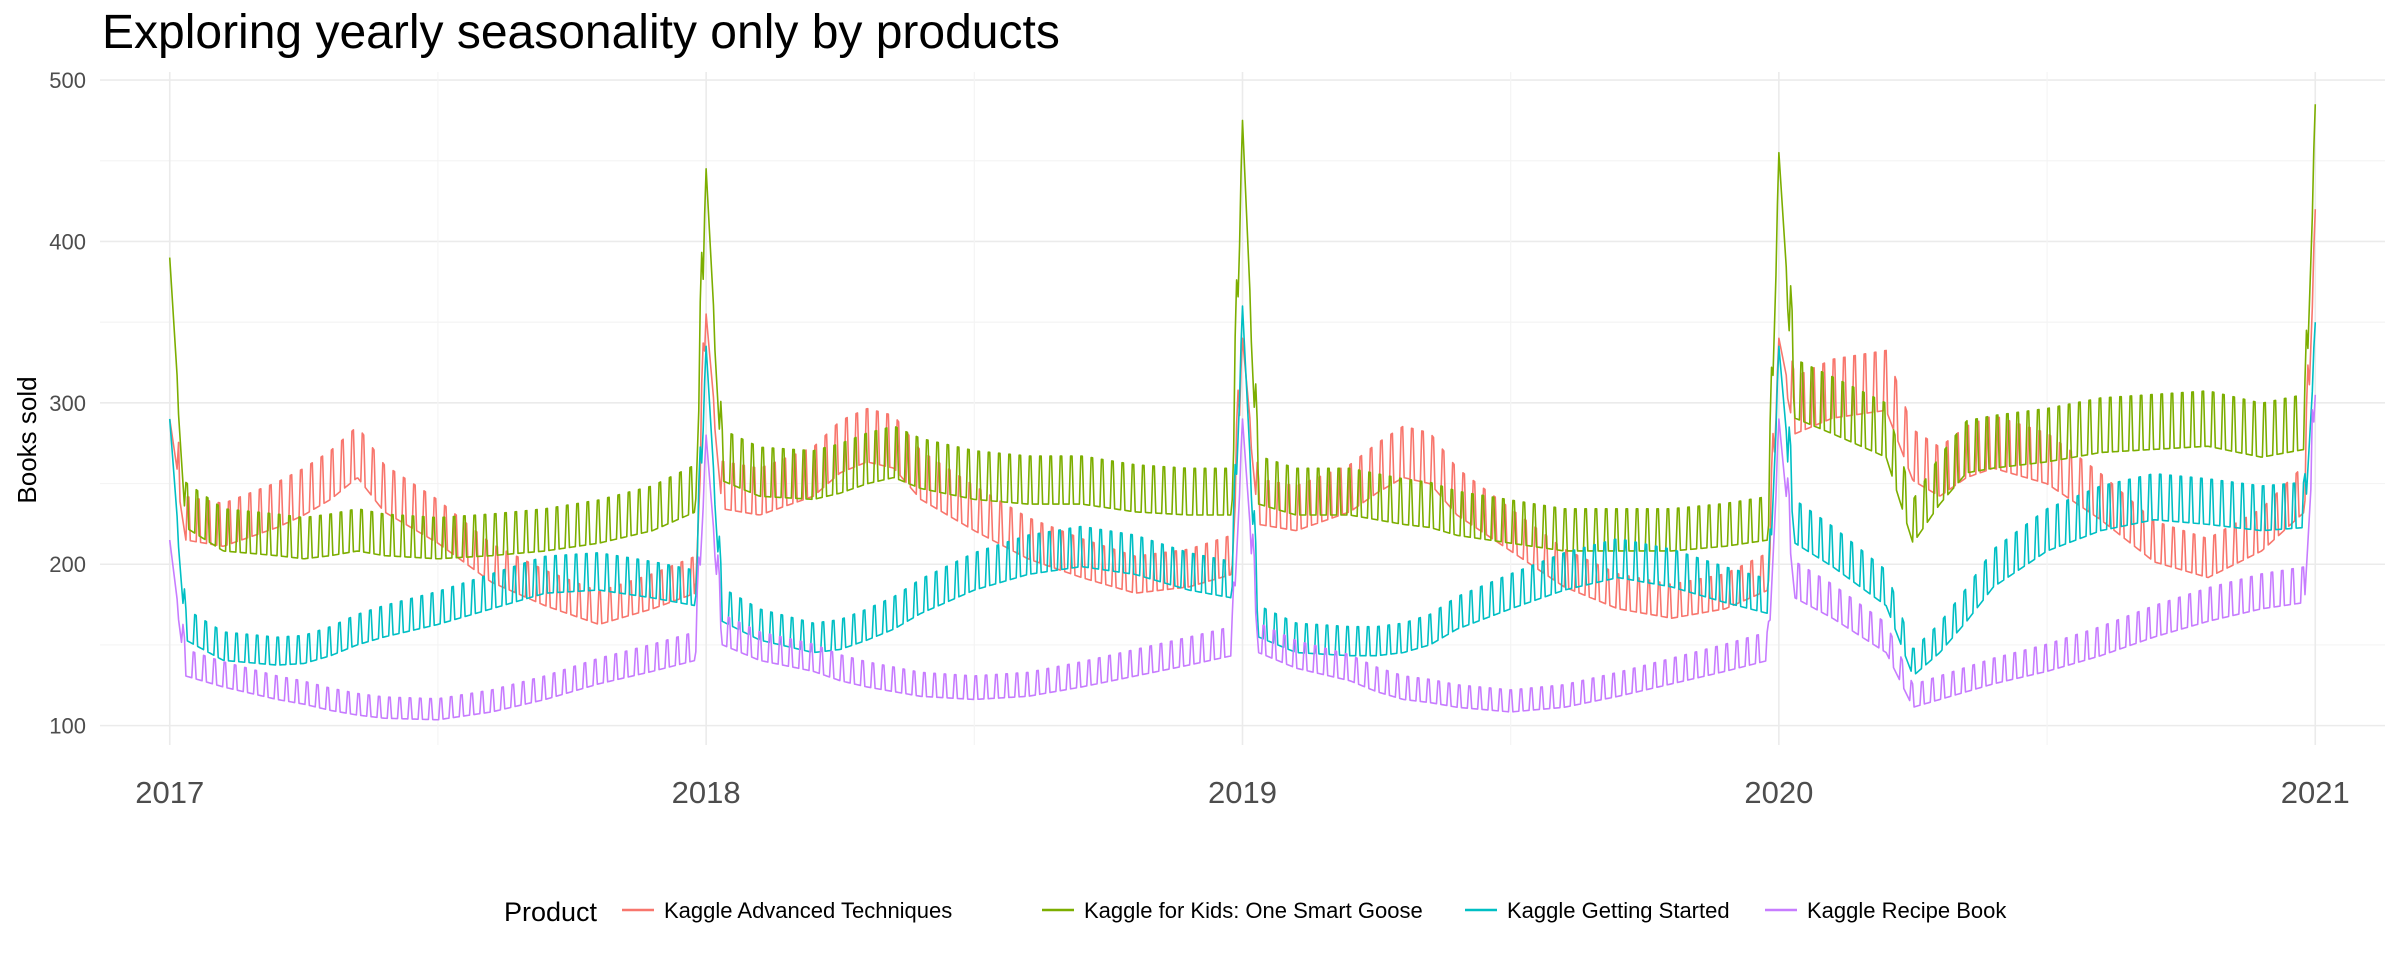 Image resolution: width=2400 pixels, height=960 pixels. What do you see at coordinates (1907, 910) in the screenshot?
I see `legend-label: Kaggle Recipe Book` at bounding box center [1907, 910].